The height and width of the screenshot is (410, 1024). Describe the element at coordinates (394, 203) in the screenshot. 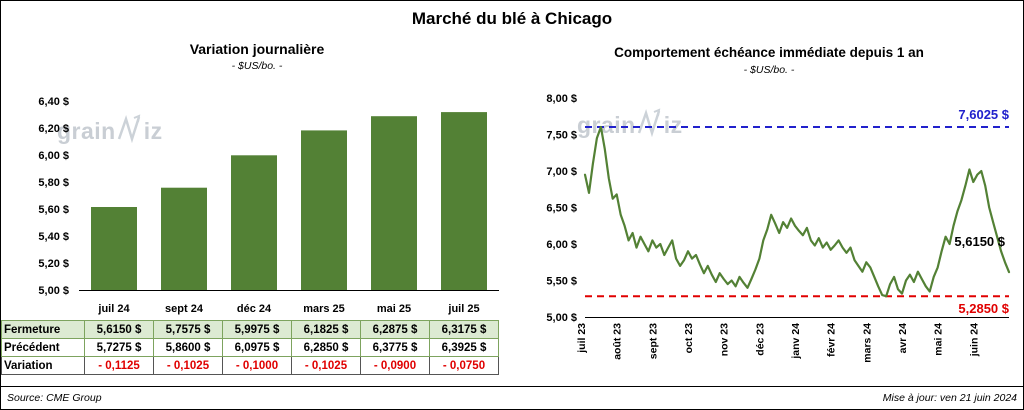

I see `bar-mai 25` at that location.